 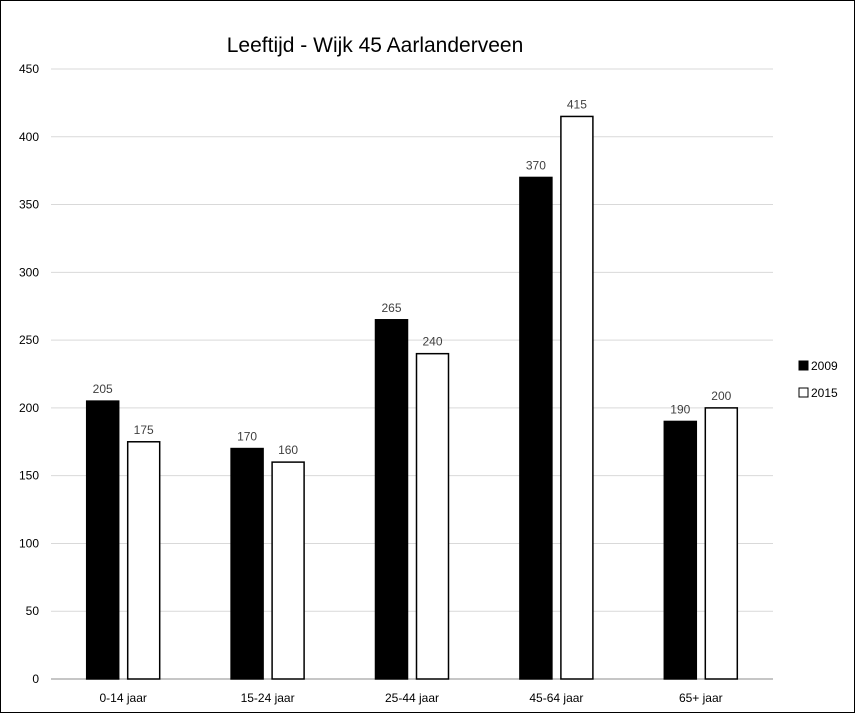 I want to click on bar-2009-45-64-jaar, so click(x=536, y=428).